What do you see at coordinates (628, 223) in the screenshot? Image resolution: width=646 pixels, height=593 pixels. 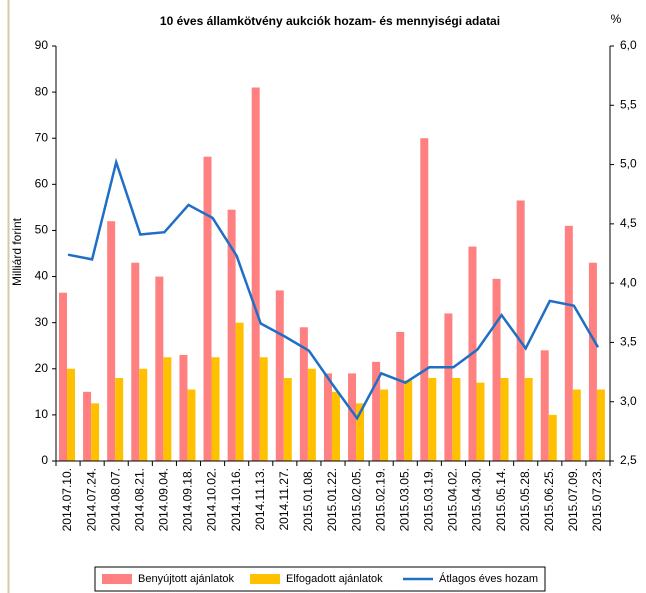 I see `y2-tick-label: 4,5` at bounding box center [628, 223].